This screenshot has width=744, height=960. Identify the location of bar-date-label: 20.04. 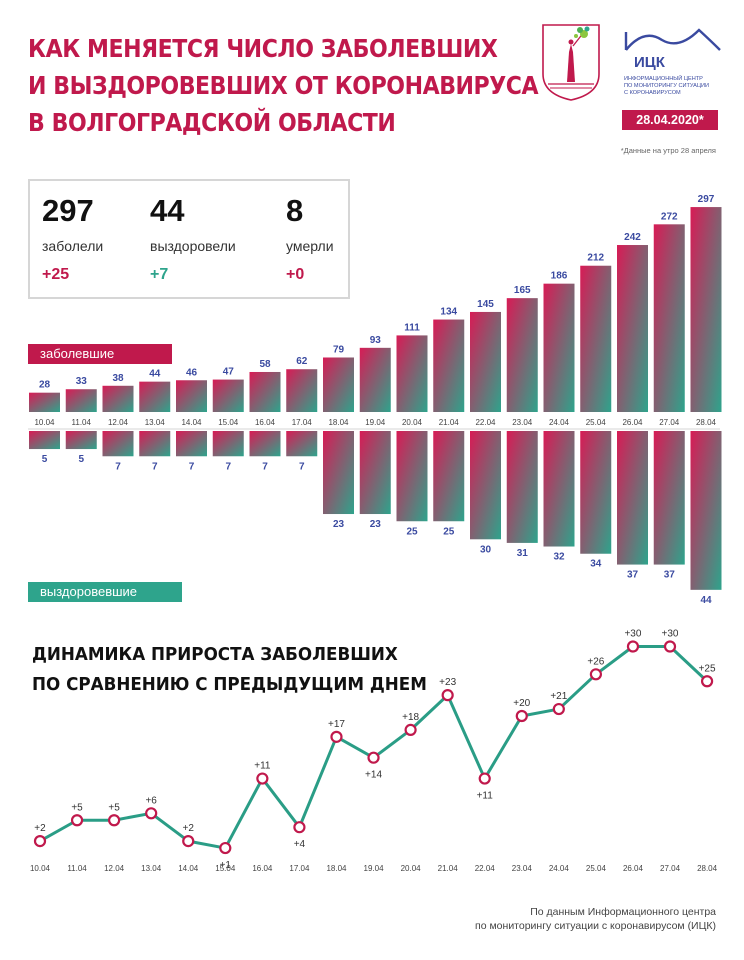
(412, 422).